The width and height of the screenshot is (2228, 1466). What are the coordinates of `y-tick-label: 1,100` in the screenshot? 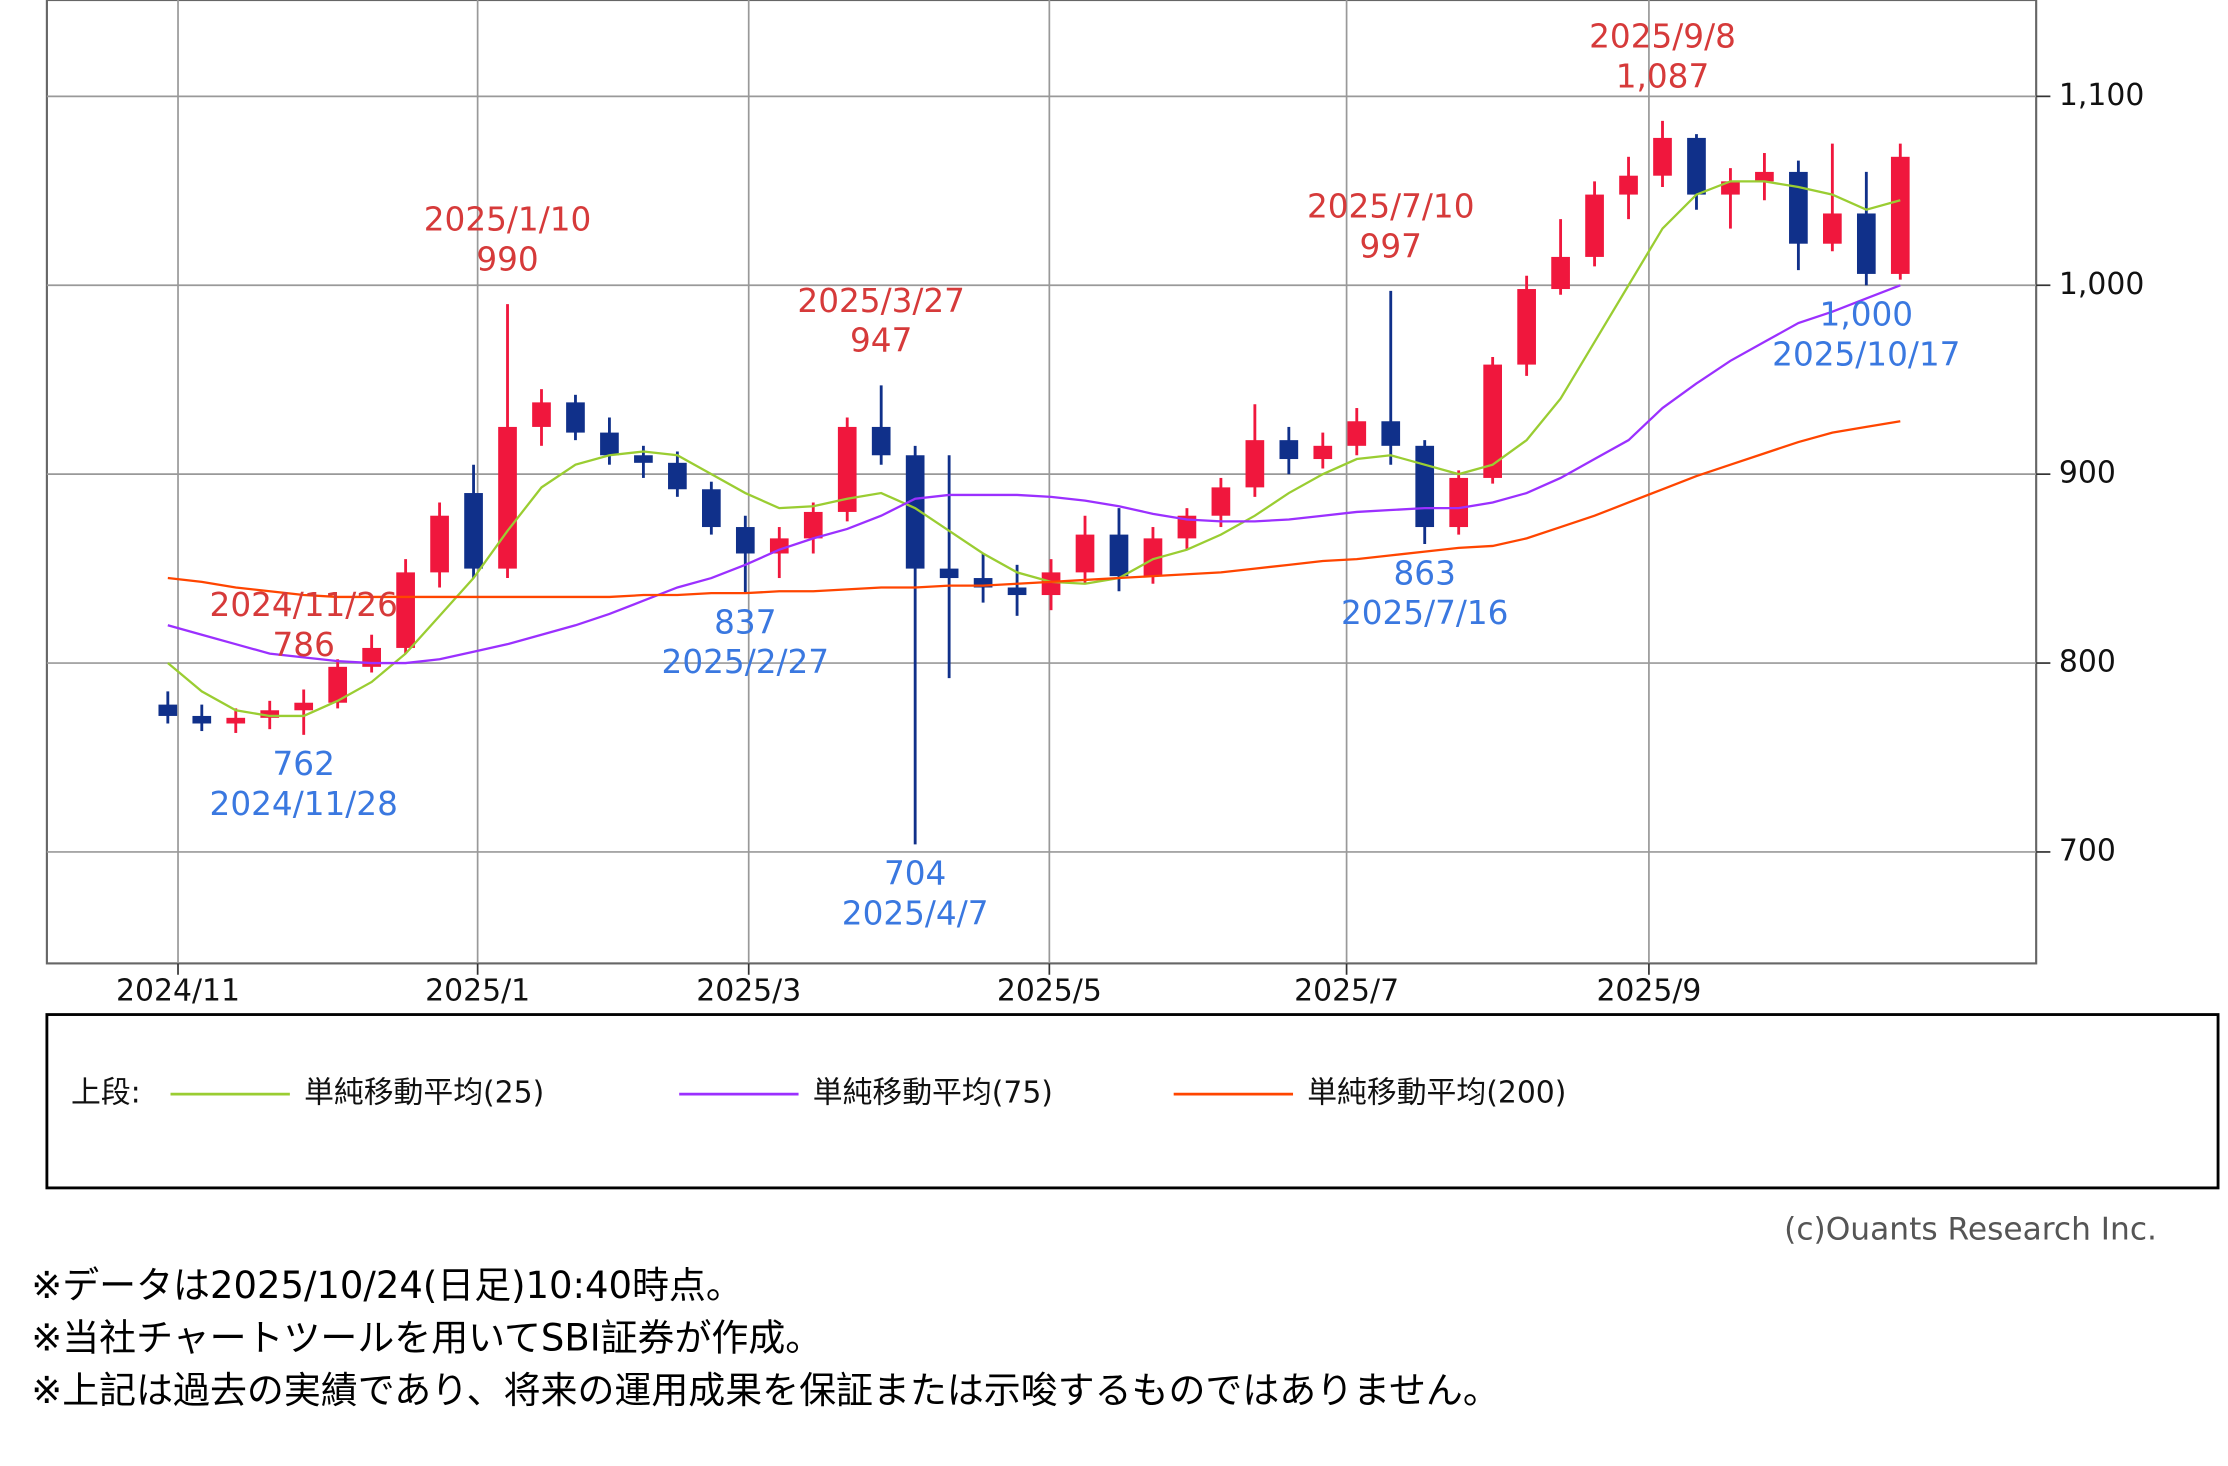 It's located at (2101, 95).